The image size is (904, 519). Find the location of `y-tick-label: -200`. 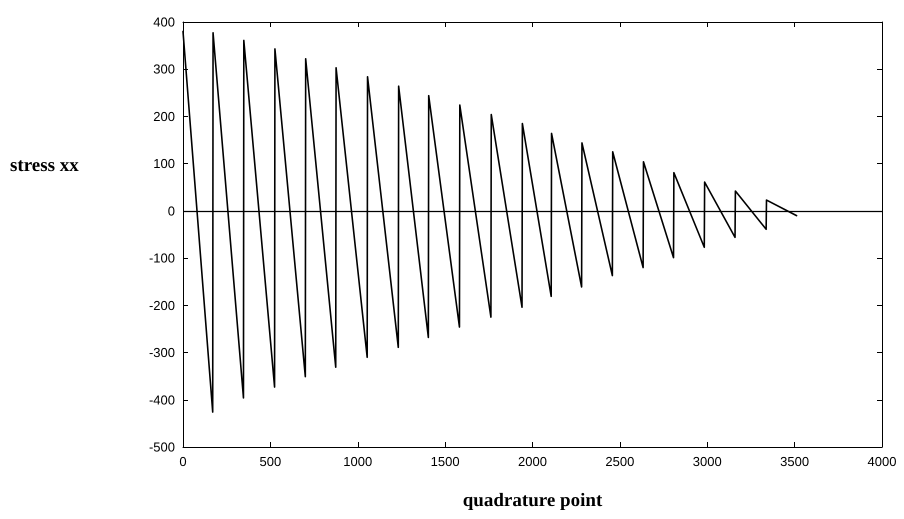

y-tick-label: -200 is located at coordinates (161, 305).